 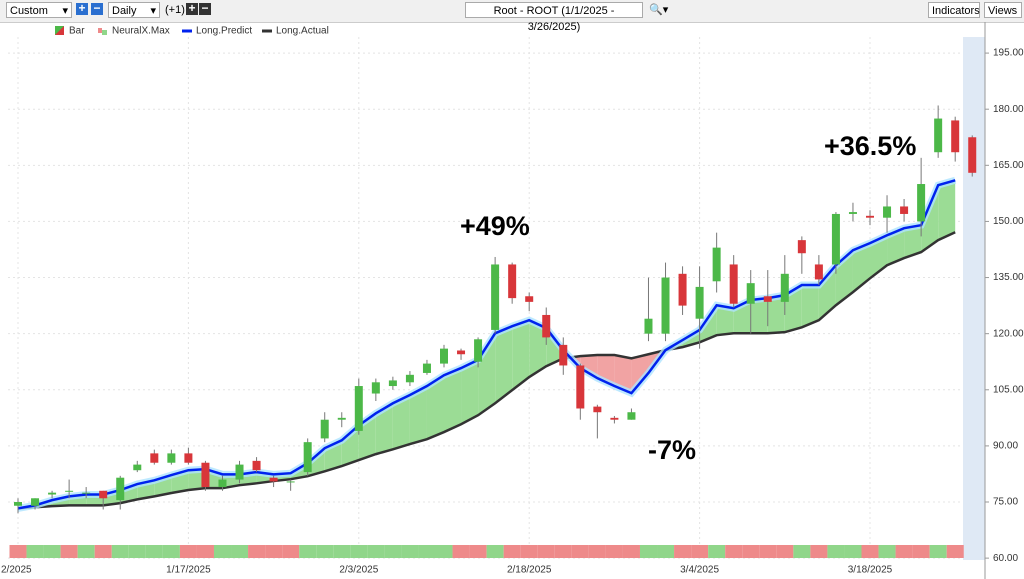 I want to click on offset-plus: +, so click(x=192, y=8).